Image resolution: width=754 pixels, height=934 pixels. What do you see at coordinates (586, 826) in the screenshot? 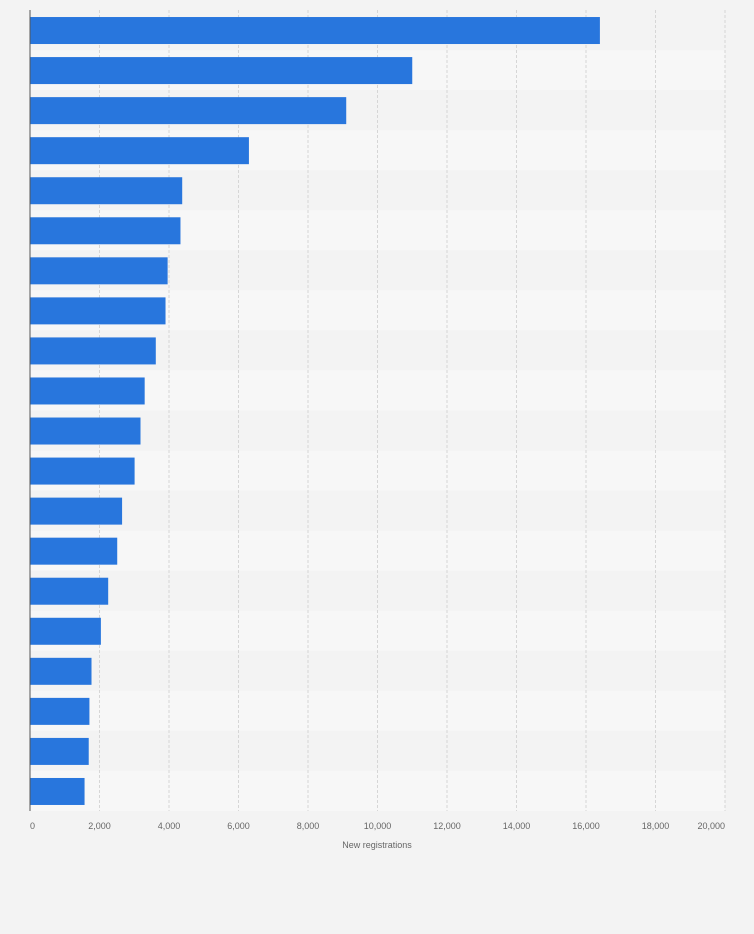
I see `x-tick-label: 16,000` at bounding box center [586, 826].